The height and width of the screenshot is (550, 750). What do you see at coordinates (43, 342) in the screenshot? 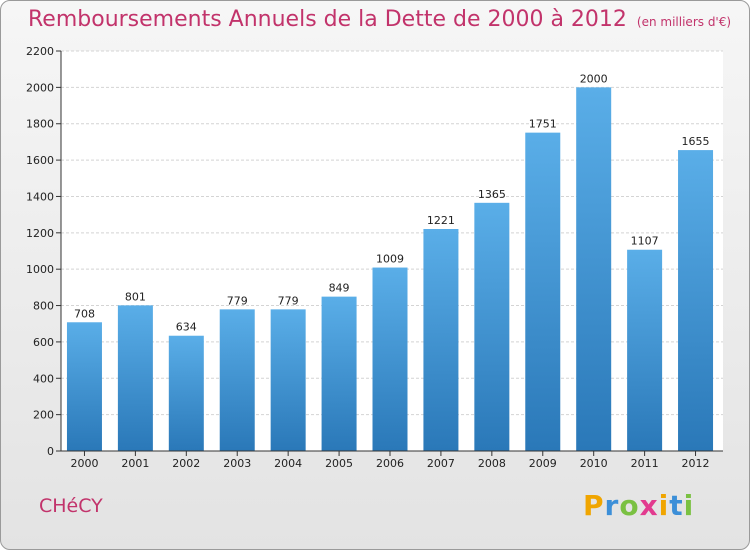
I see `y-tick-label: 600` at bounding box center [43, 342].